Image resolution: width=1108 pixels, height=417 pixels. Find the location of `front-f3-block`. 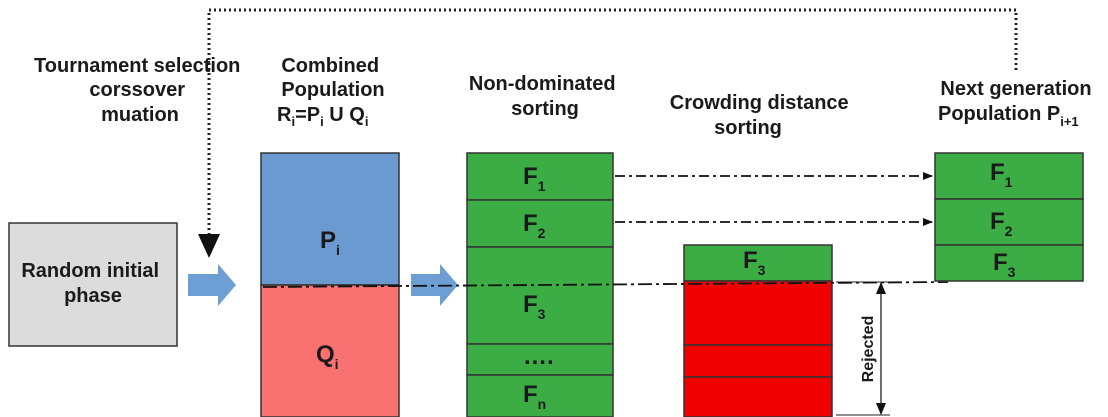

front-f3-block is located at coordinates (540, 295).